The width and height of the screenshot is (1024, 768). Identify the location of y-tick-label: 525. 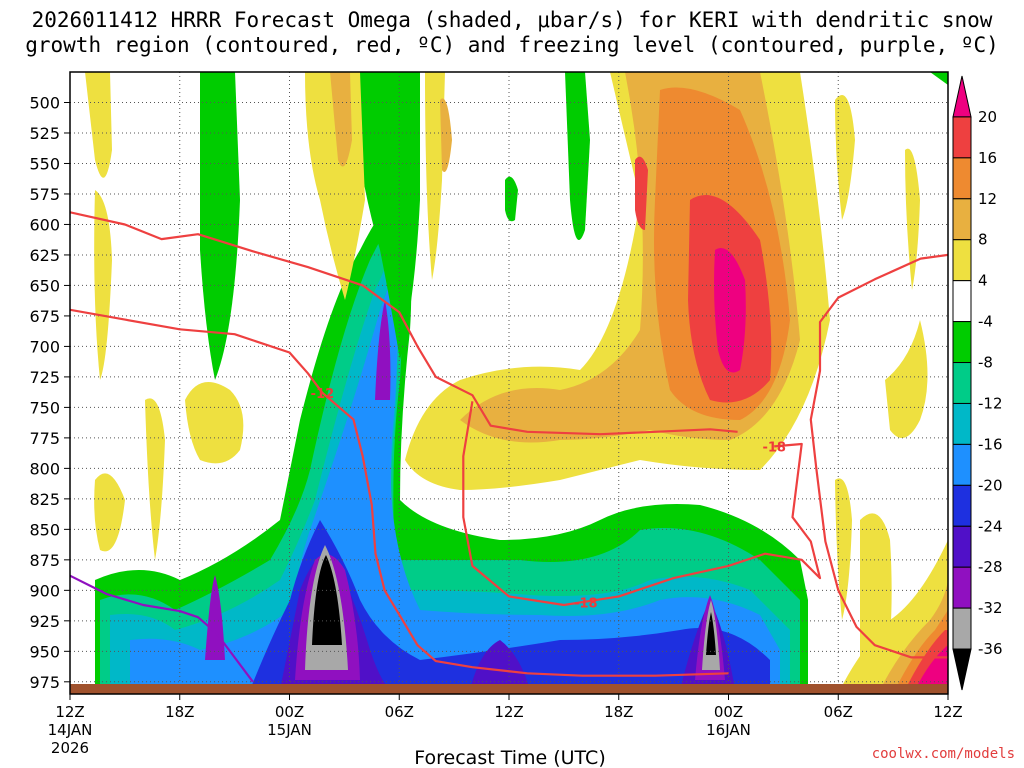
(44, 133).